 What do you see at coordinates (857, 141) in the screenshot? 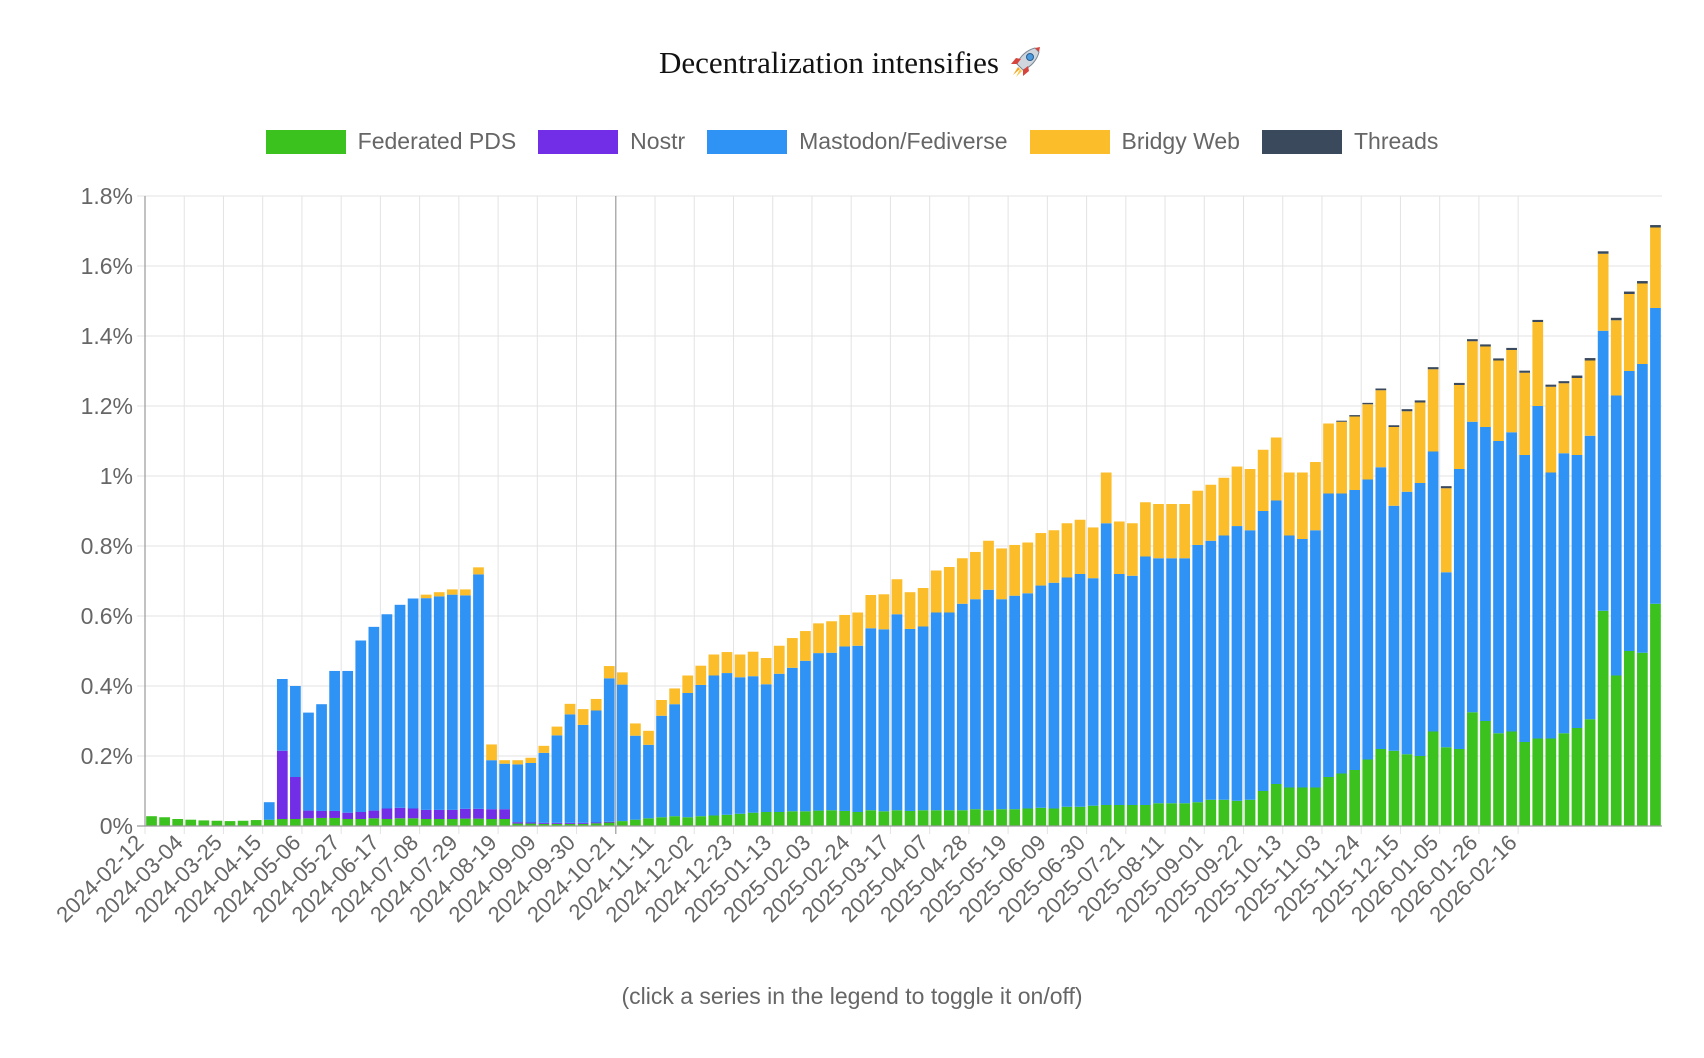
I see `legend-item-mastodon-fediverse: Mastodon/Fediverse` at bounding box center [857, 141].